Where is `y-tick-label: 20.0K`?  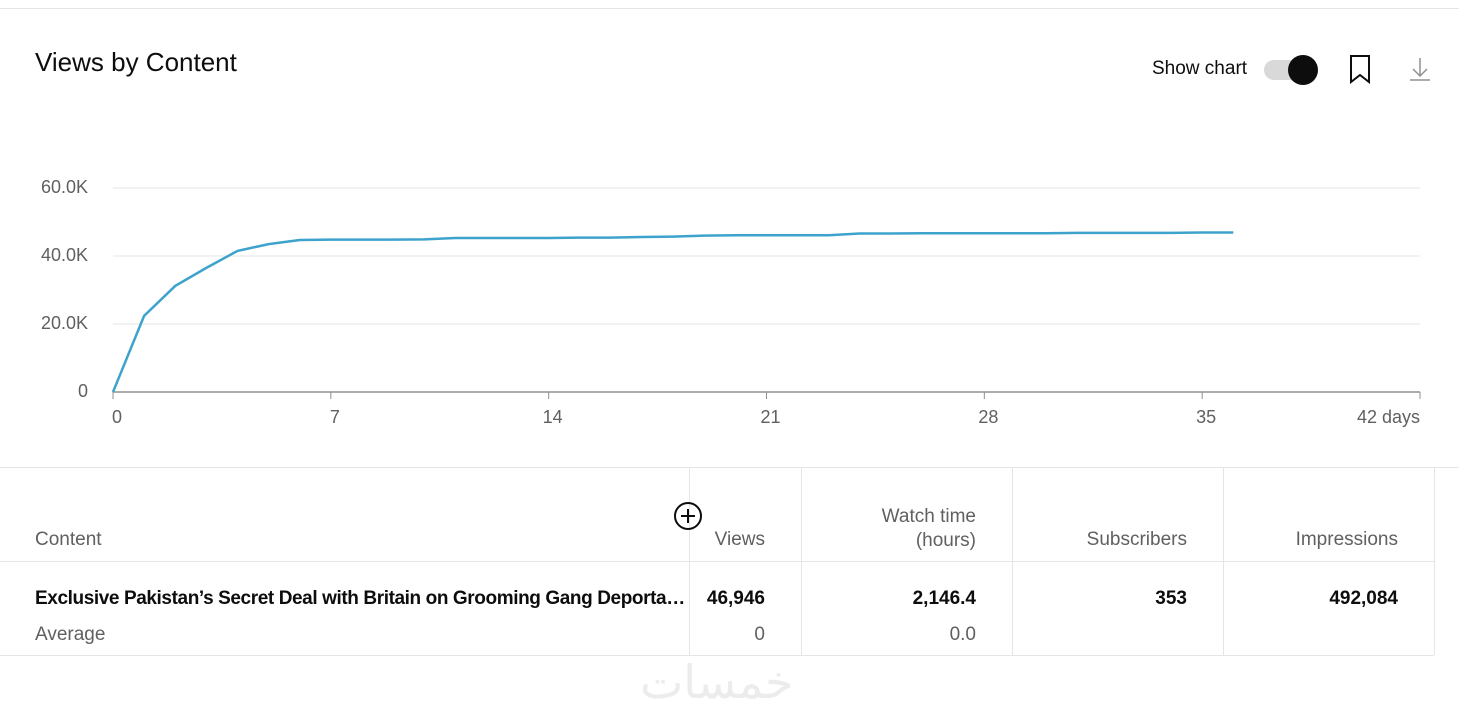 y-tick-label: 20.0K is located at coordinates (64, 323).